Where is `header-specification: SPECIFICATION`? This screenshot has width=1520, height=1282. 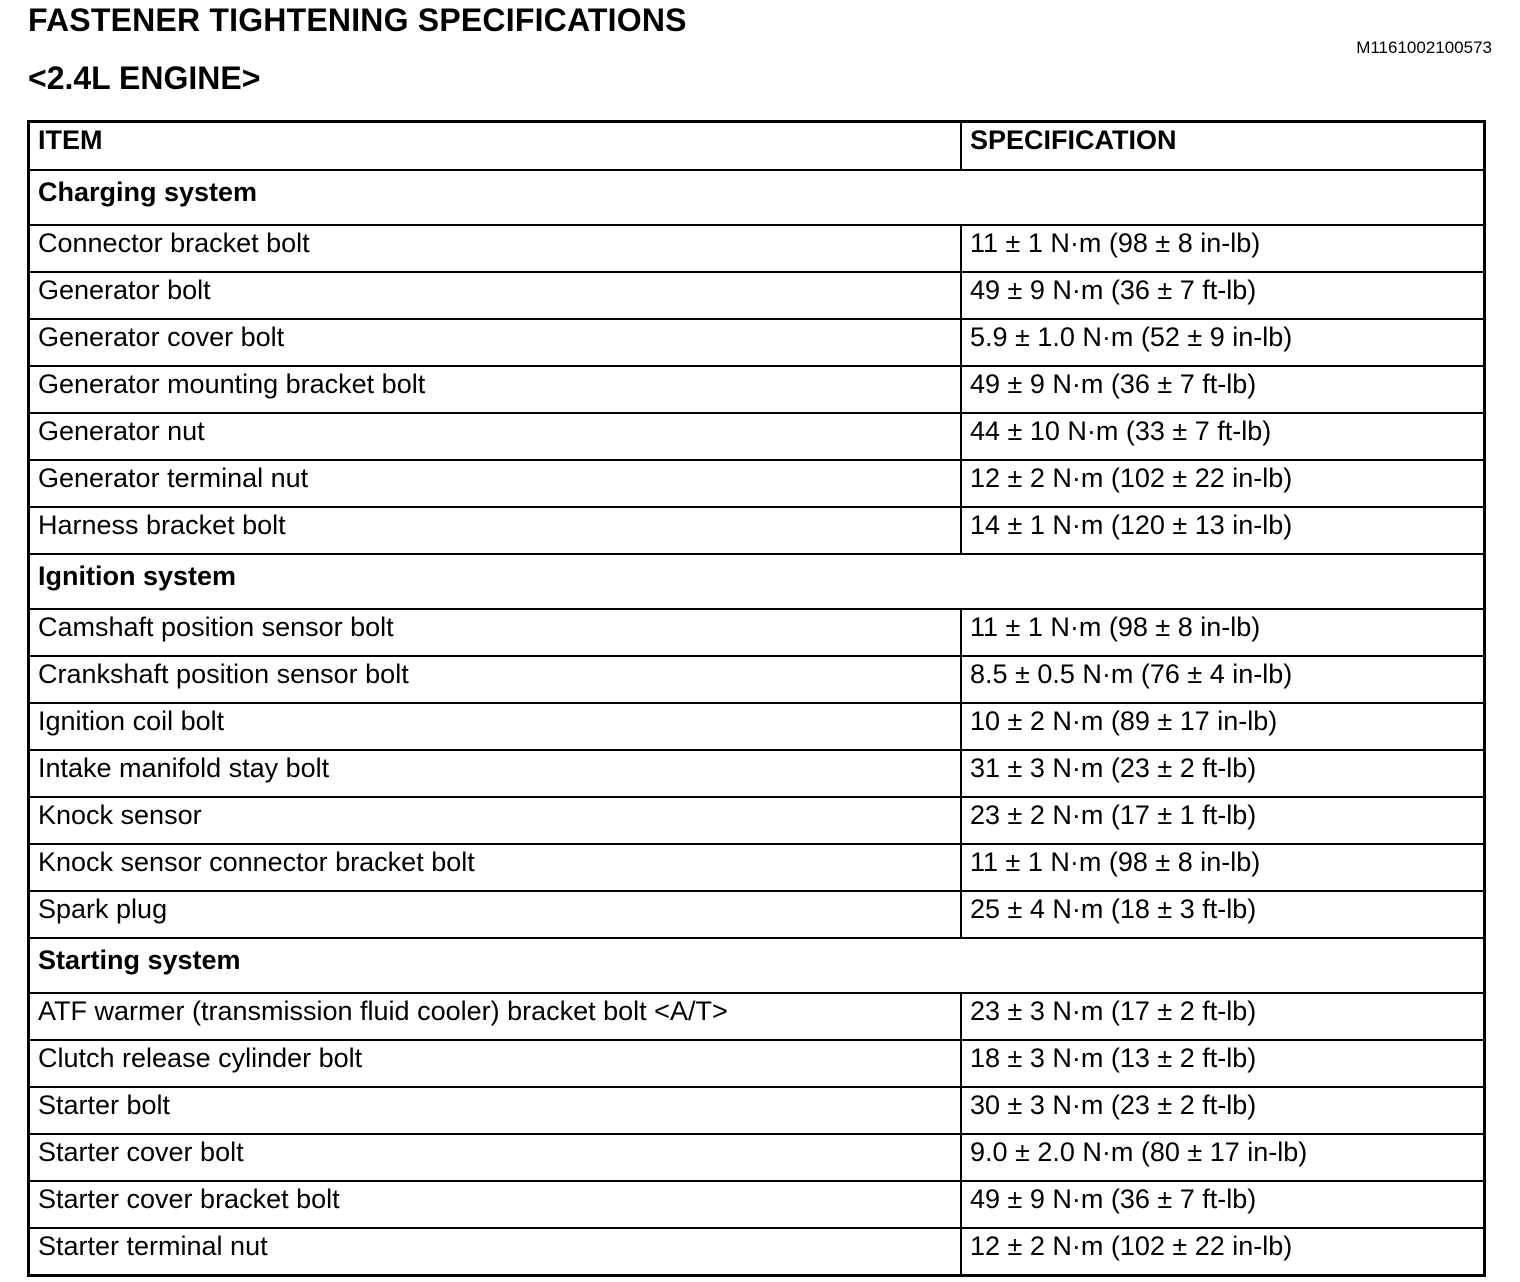 header-specification: SPECIFICATION is located at coordinates (1223, 145).